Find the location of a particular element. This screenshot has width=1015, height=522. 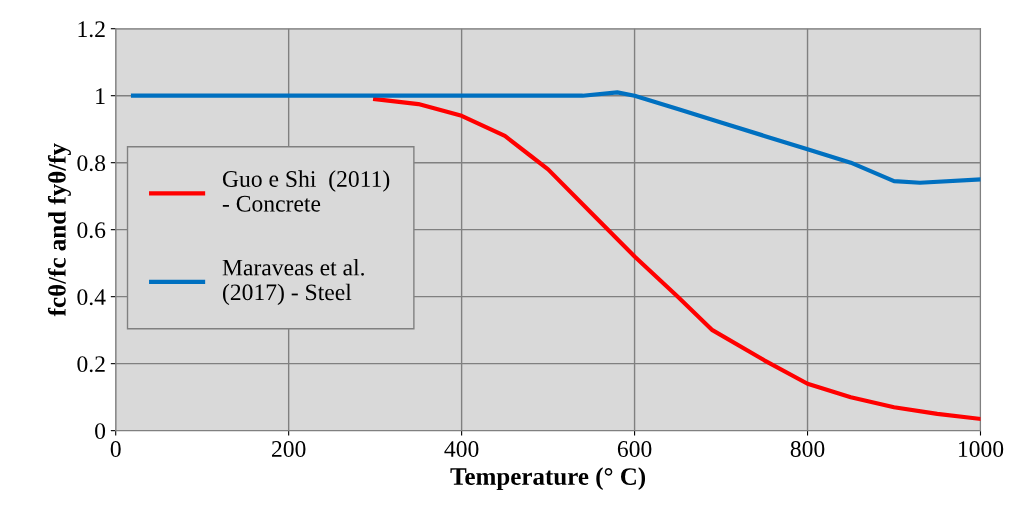

y-tick-label: 0.4 is located at coordinates (91, 297).